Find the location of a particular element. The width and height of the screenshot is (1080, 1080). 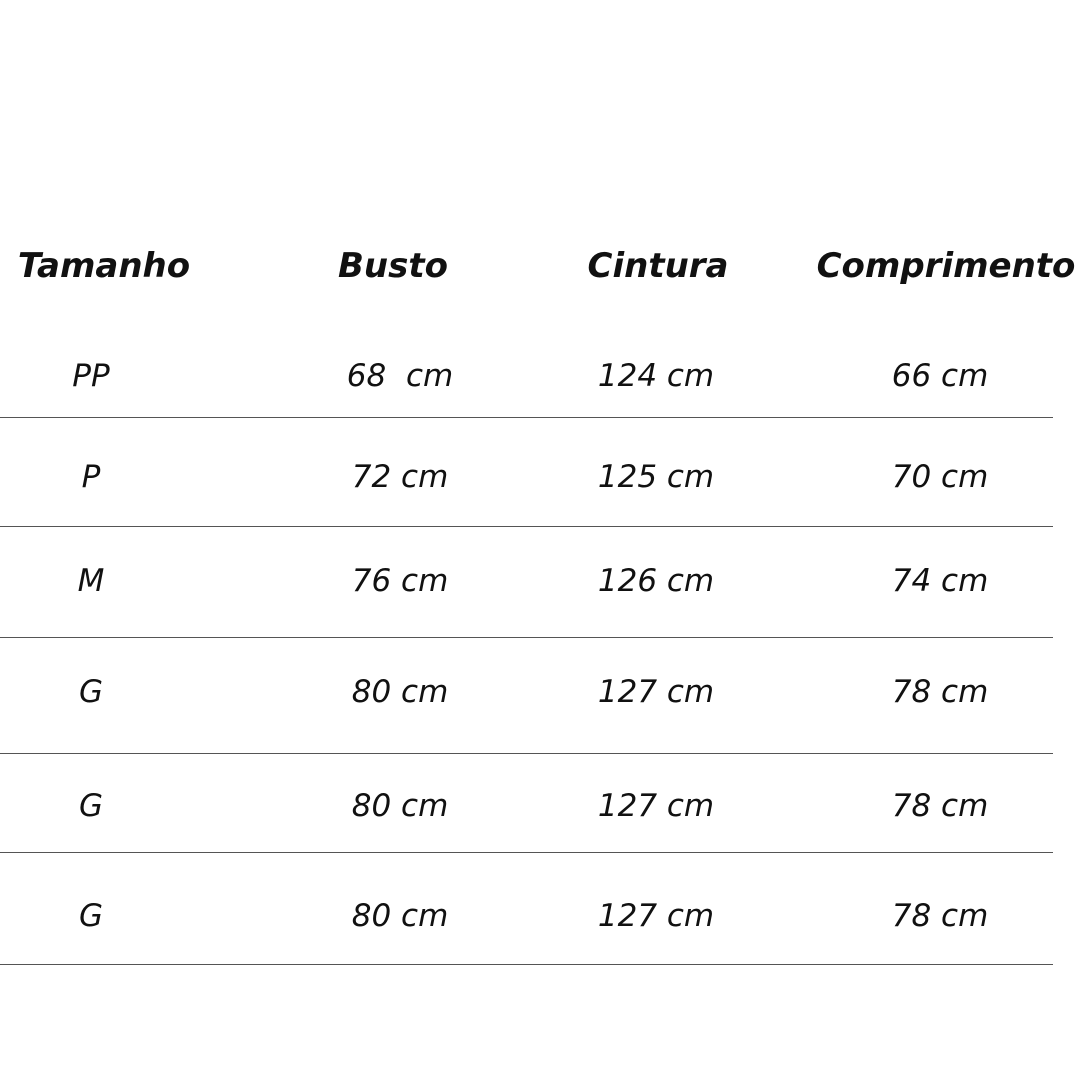

table-cell: M is located at coordinates (91, 581).